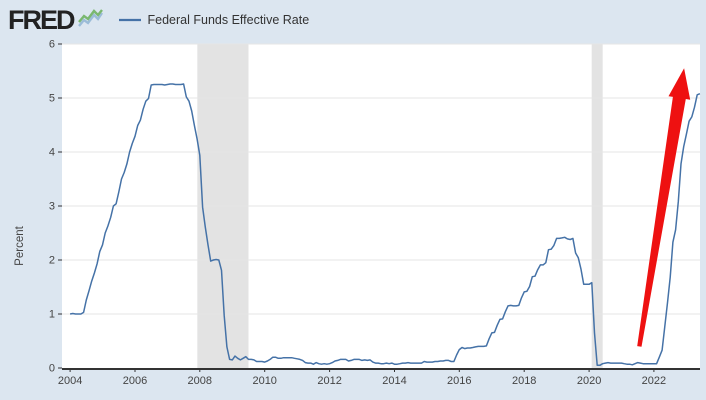 The image size is (706, 400). I want to click on x-tick-label: 2010, so click(264, 381).